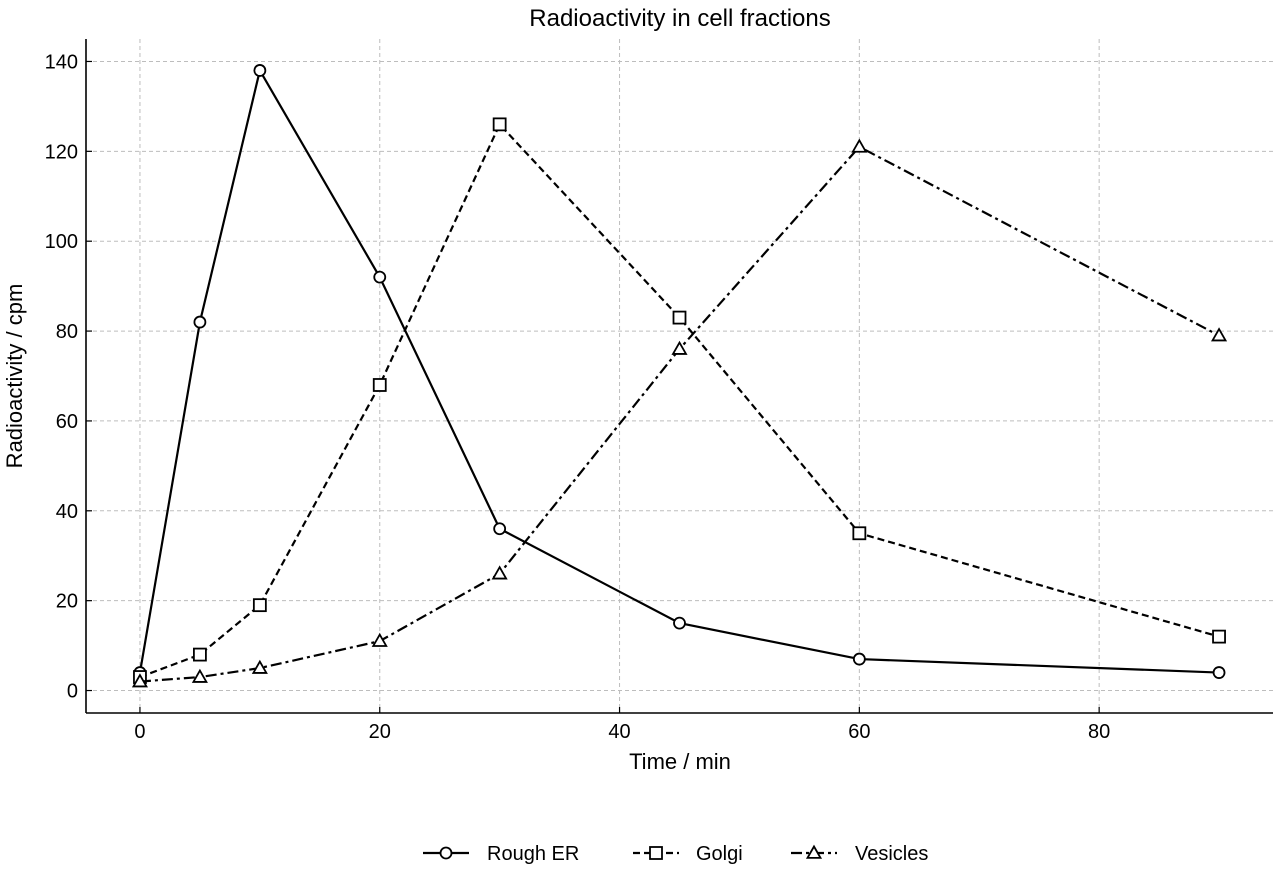 The height and width of the screenshot is (880, 1280). What do you see at coordinates (656, 853) in the screenshot?
I see `legend-marker-golgi` at bounding box center [656, 853].